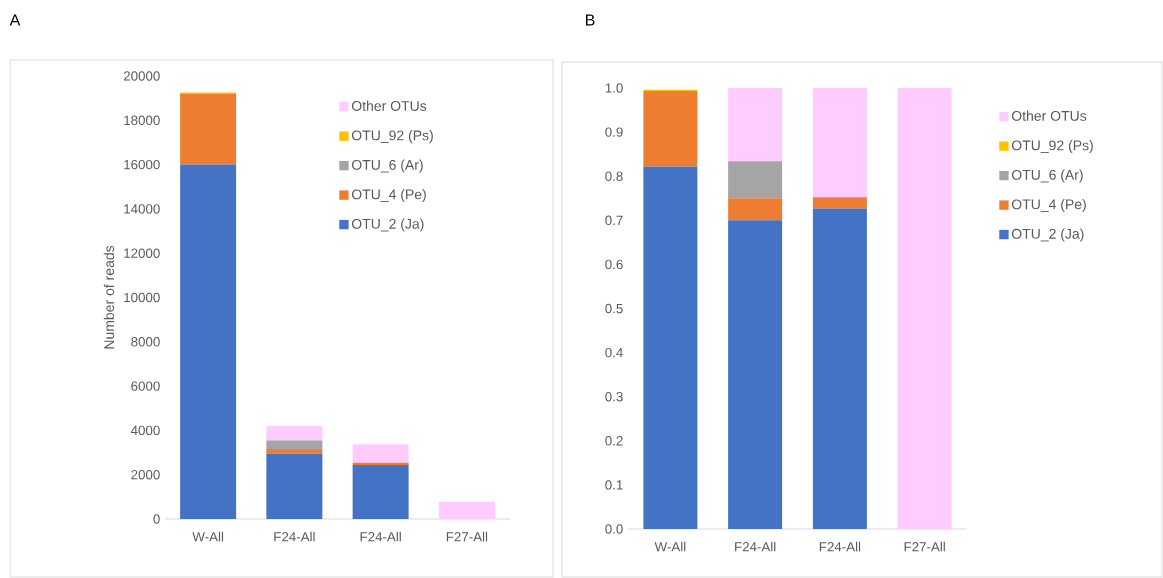 The height and width of the screenshot is (578, 1163). What do you see at coordinates (141, 76) in the screenshot?
I see `y-tick-label: 20000` at bounding box center [141, 76].